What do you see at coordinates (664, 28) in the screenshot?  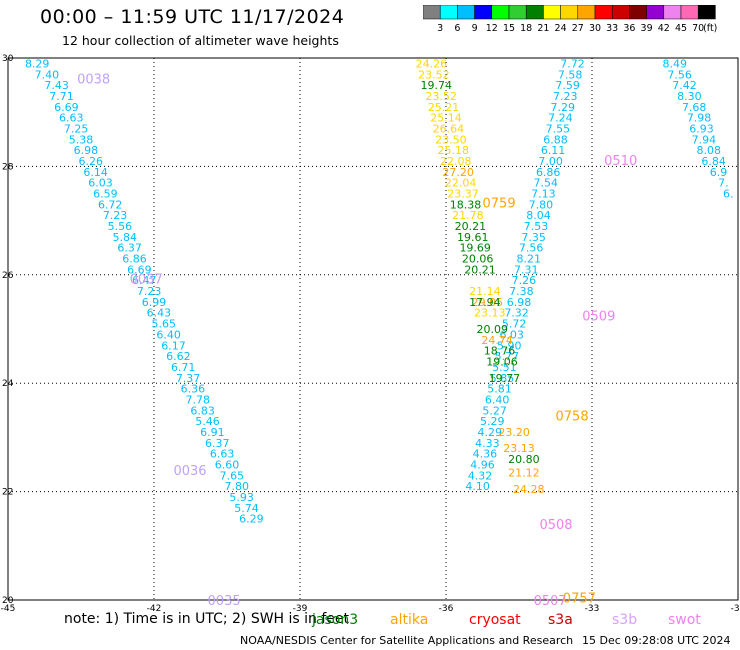 I see `colorbar-label: 42` at bounding box center [664, 28].